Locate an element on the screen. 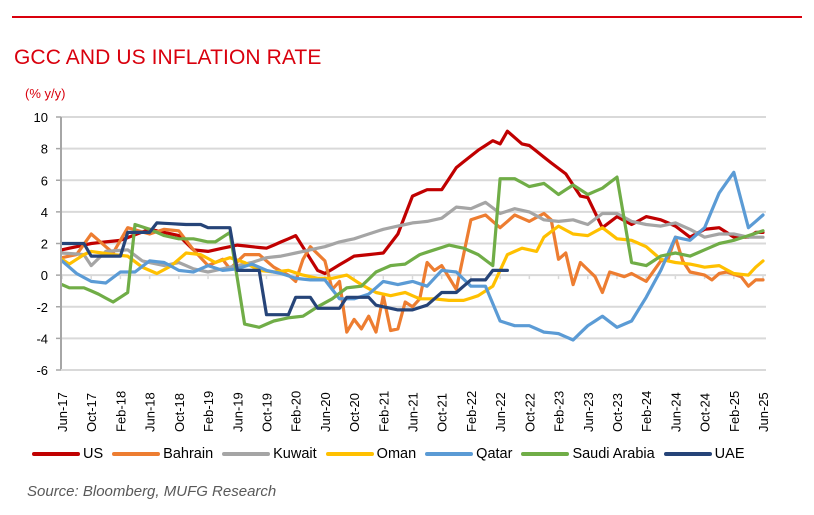  legend-item-kuwait: Kuwait is located at coordinates (269, 454).